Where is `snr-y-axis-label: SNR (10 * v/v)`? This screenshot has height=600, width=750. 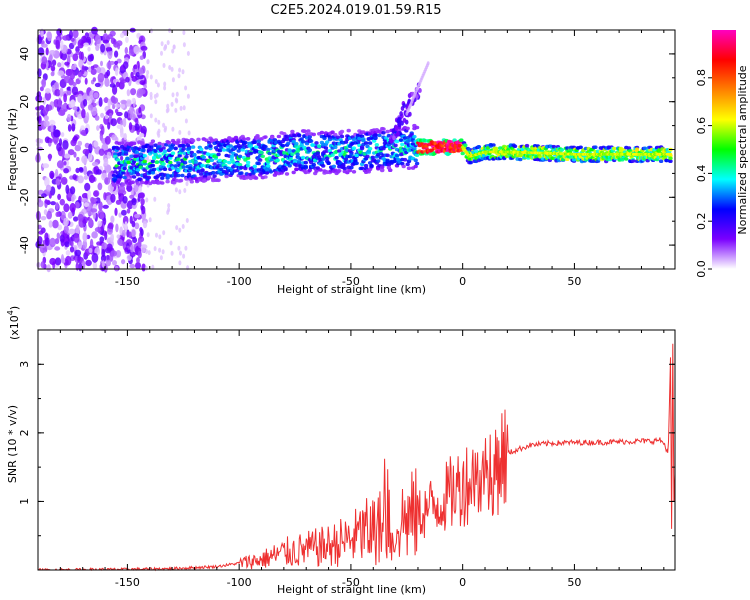 snr-y-axis-label: SNR (10 * v/v) is located at coordinates (12, 444).